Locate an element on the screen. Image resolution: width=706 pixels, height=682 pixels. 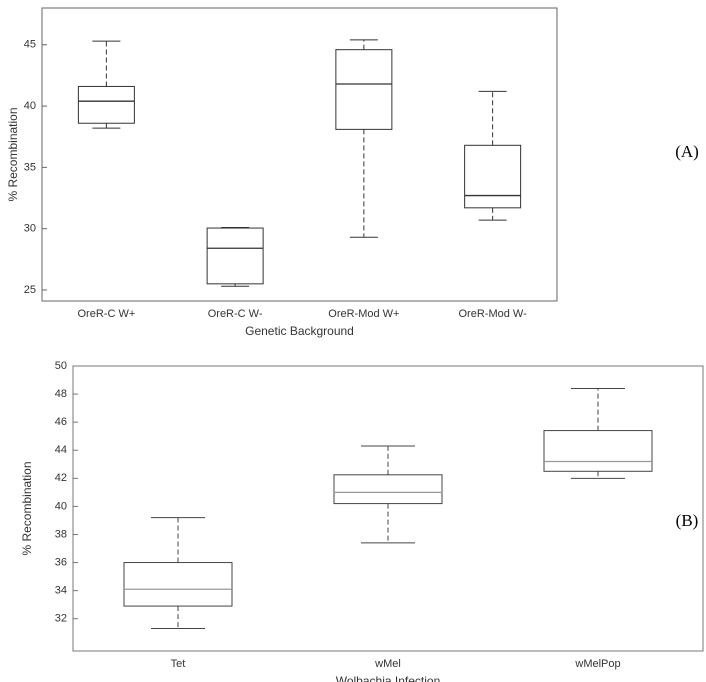
x-tick-label: wMelPop is located at coordinates (597, 664).